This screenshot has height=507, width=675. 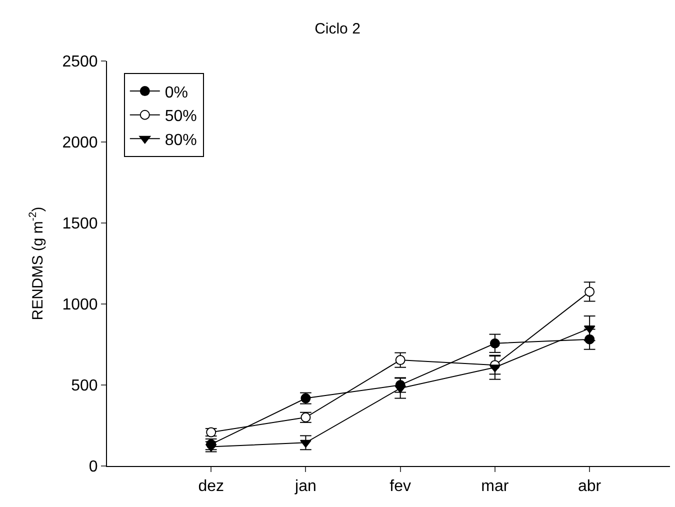 What do you see at coordinates (180, 140) in the screenshot?
I see `legend-label: 80%` at bounding box center [180, 140].